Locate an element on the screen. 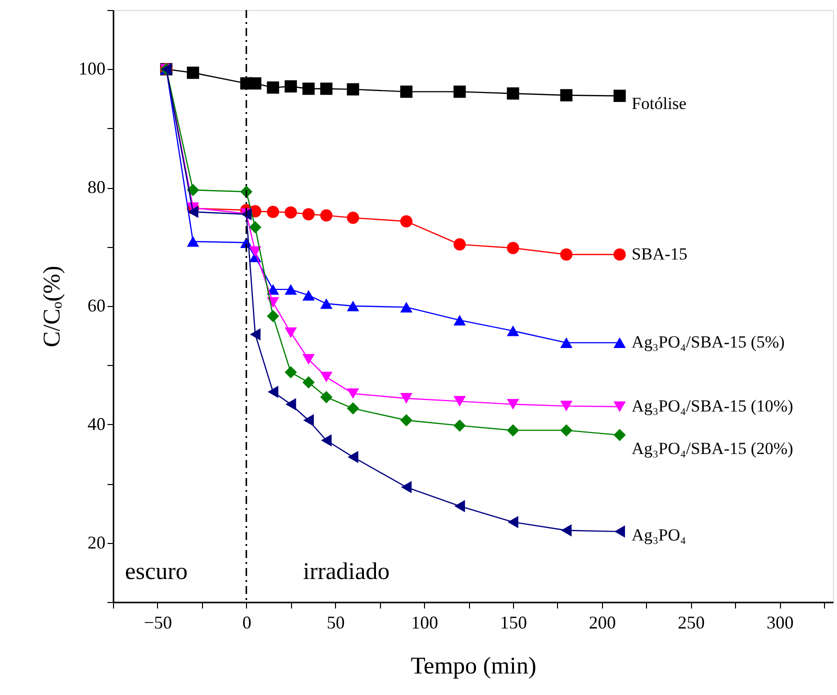  series-label: Ag₃PO₄ is located at coordinates (659, 535).